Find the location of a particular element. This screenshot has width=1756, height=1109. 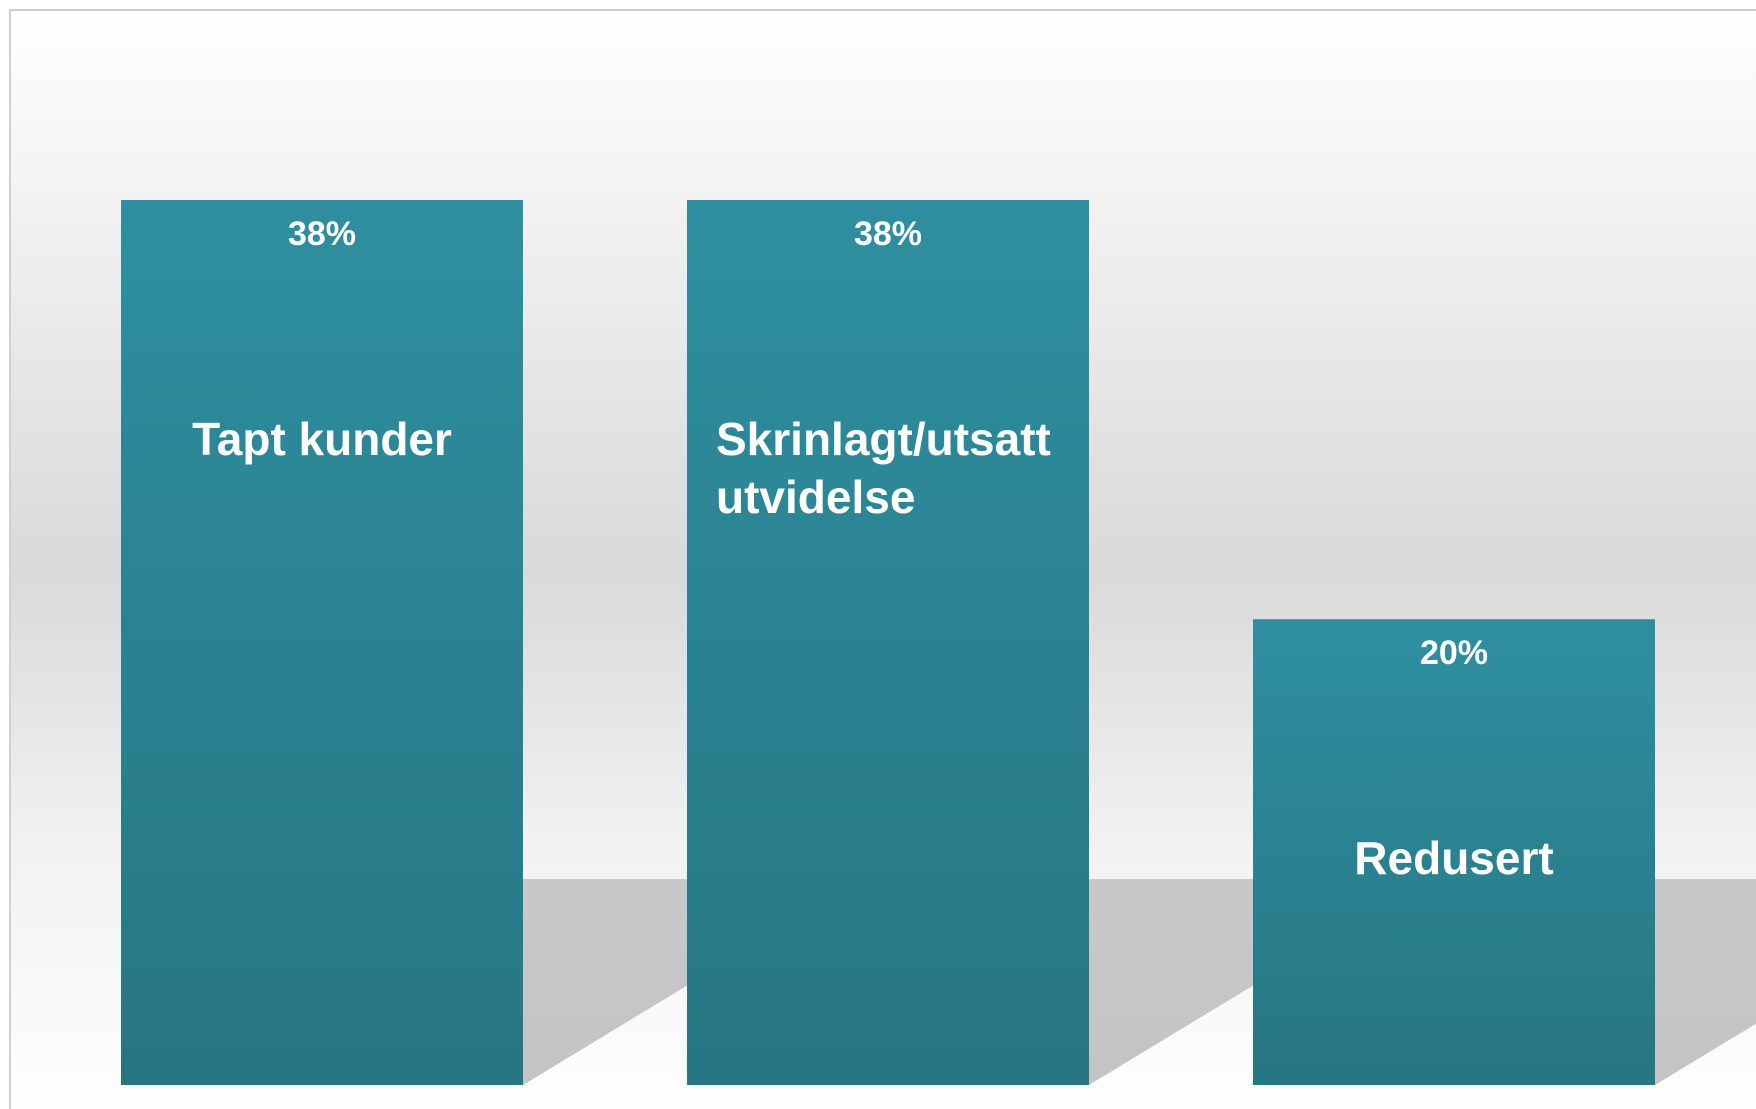

category-label: Redusert is located at coordinates (1453, 858).